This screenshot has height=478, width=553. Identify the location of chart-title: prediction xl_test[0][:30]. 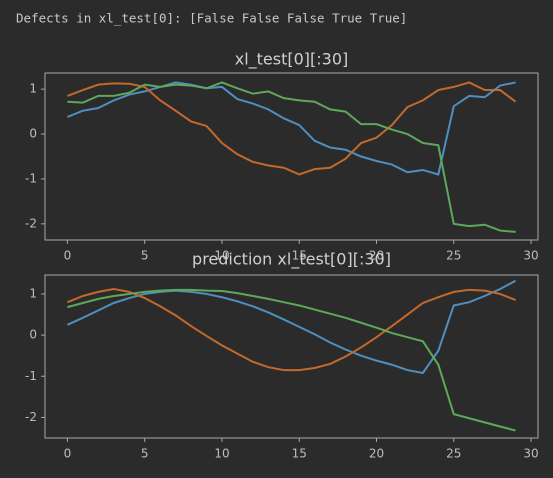
(291, 260).